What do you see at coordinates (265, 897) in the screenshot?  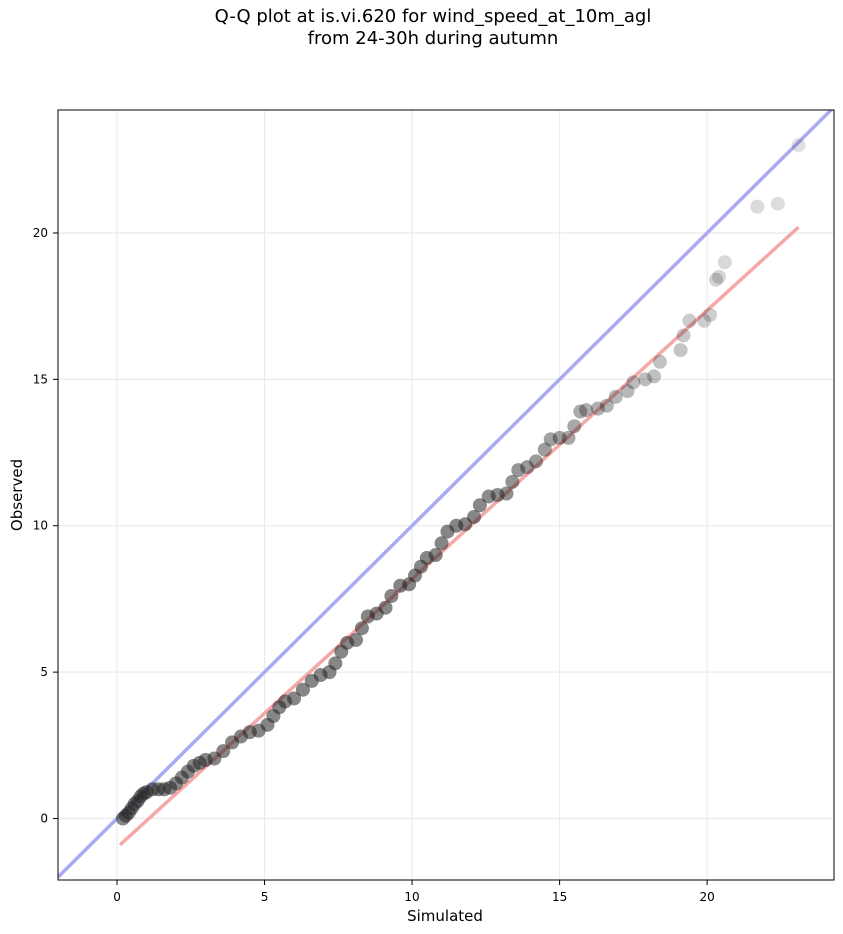 I see `x-tick-label: 5` at bounding box center [265, 897].